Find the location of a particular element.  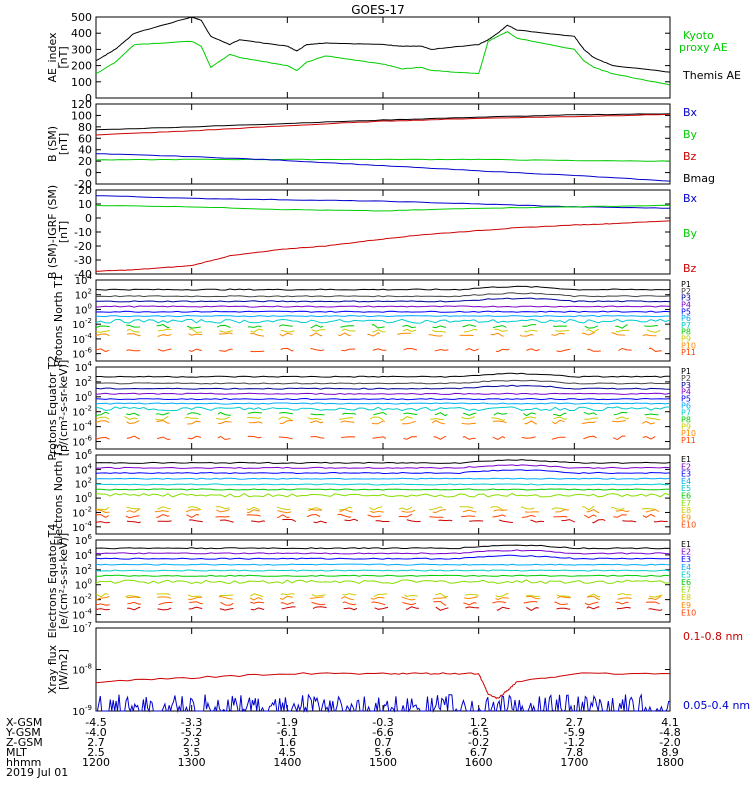

x-row-value: 1800 is located at coordinates (670, 762).